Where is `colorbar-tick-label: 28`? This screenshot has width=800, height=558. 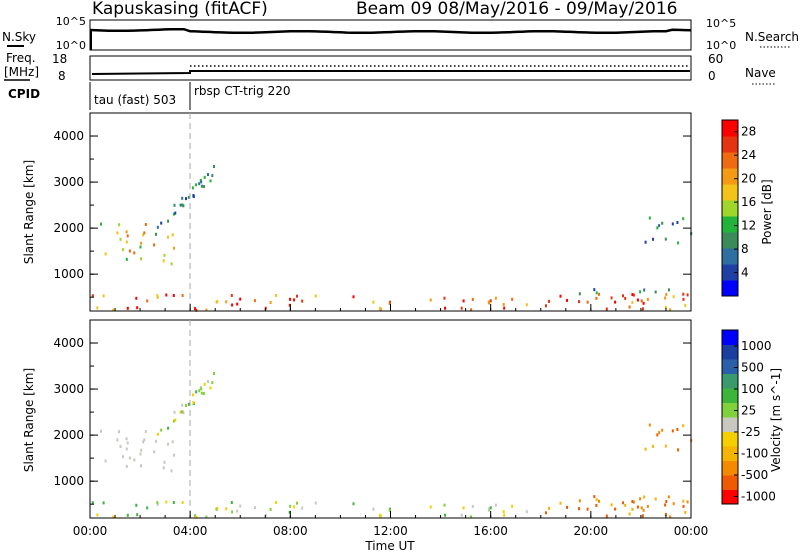
colorbar-tick-label: 28 is located at coordinates (748, 132).